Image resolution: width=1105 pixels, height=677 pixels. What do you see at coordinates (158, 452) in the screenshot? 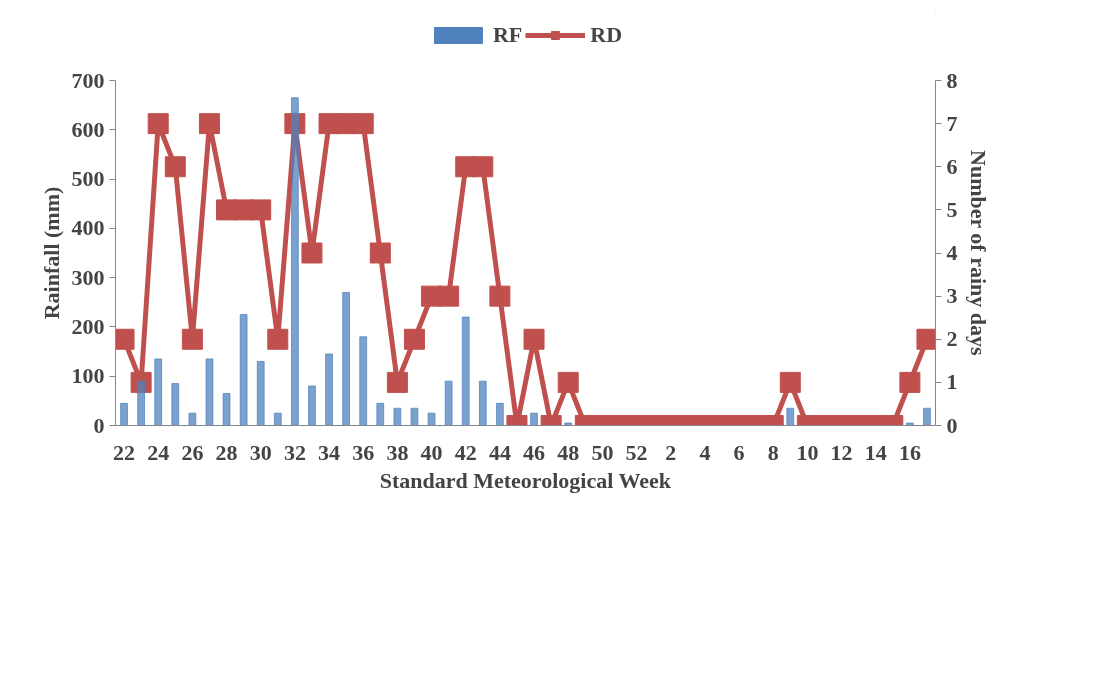
I see `x-tick-label: 24` at bounding box center [158, 452].